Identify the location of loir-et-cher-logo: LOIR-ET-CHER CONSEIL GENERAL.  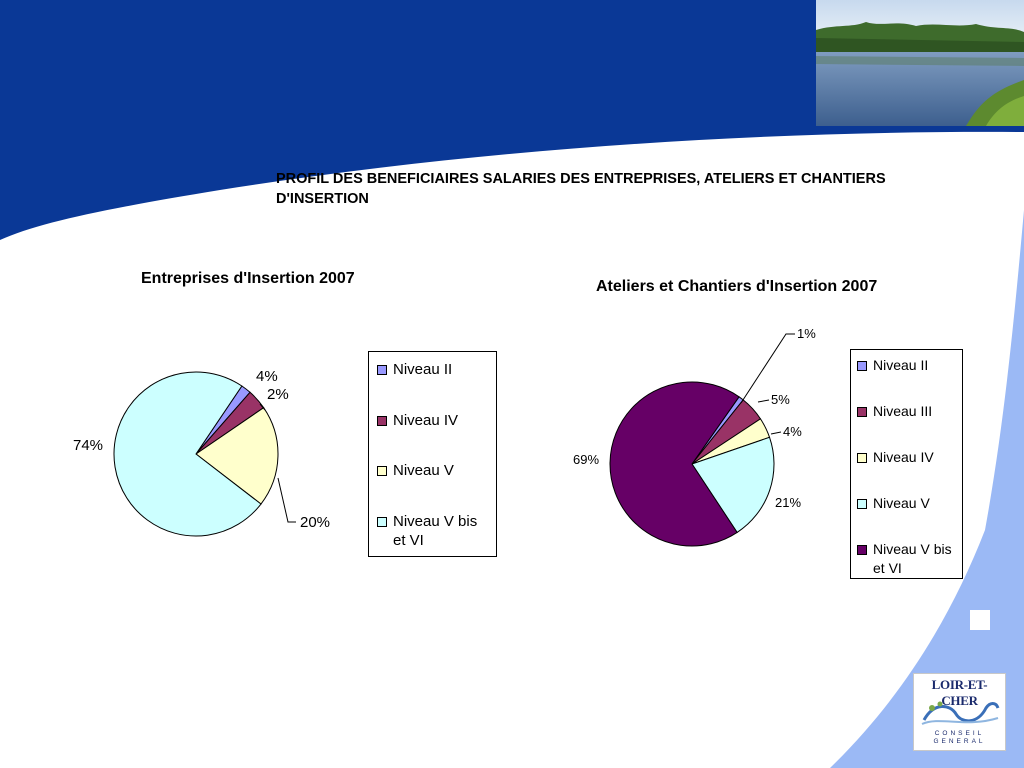
(959, 712).